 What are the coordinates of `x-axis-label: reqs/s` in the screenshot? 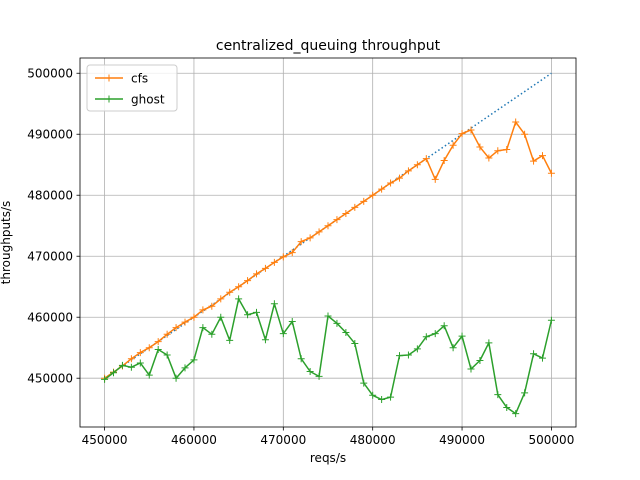 It's located at (328, 458).